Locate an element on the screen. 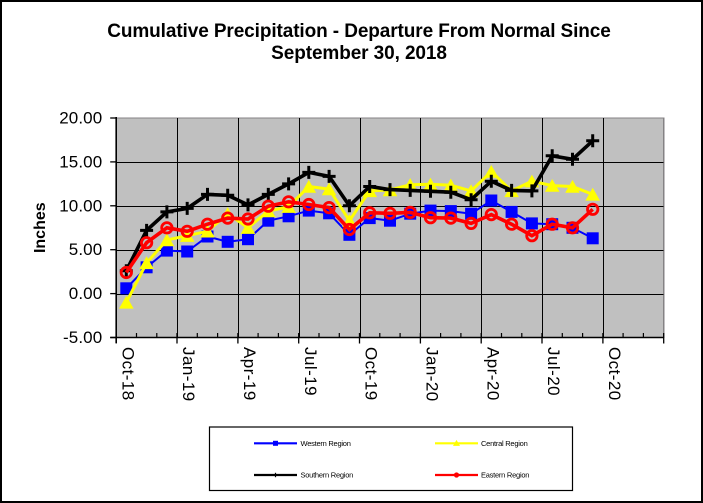  svg-text: Oct-20 is located at coordinates (614, 374).